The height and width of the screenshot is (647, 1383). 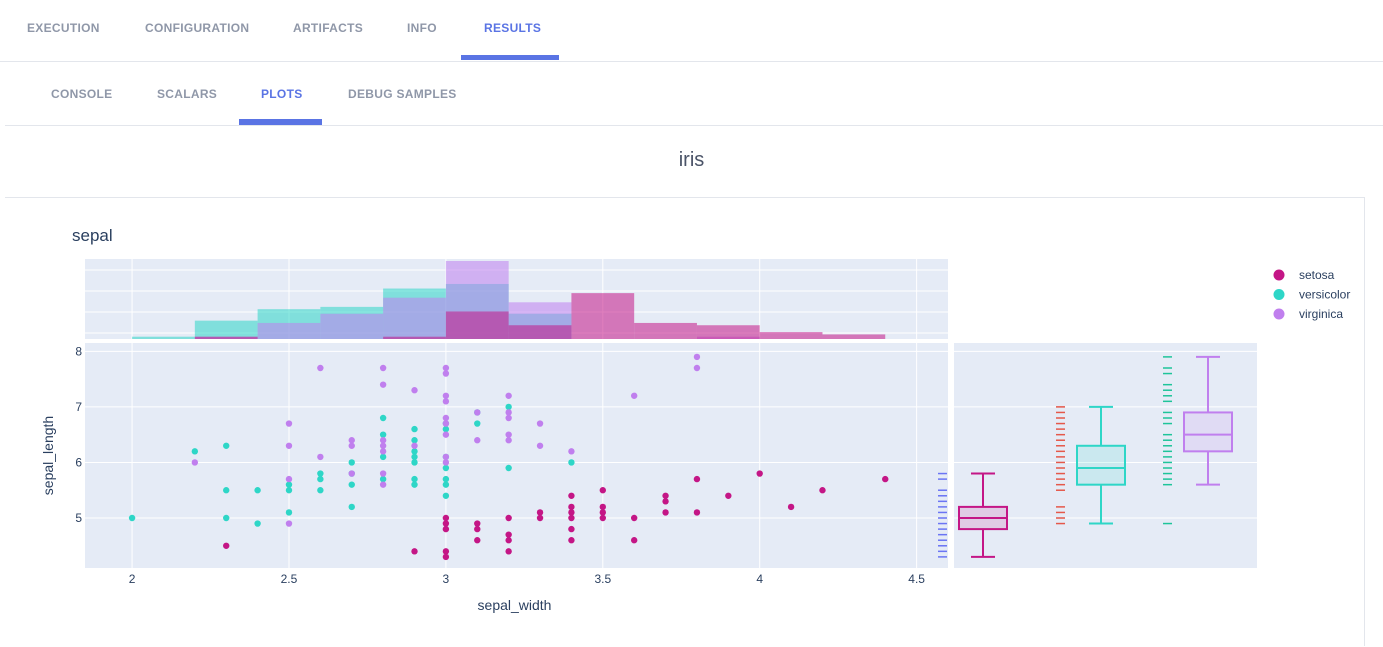 I want to click on tab-info: INFO, so click(x=422, y=28).